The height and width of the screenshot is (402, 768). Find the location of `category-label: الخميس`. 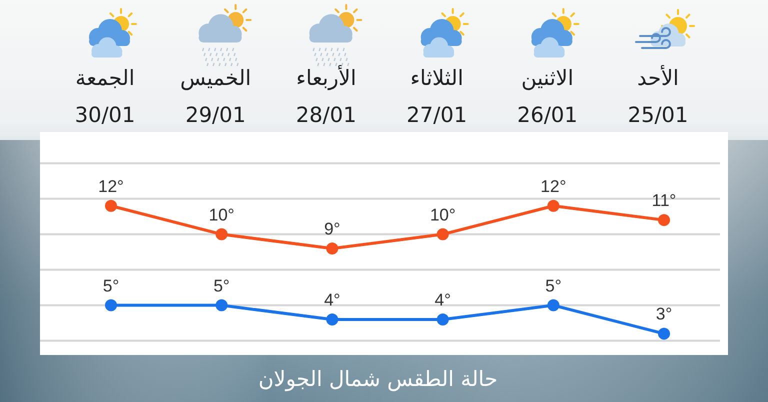

category-label: الخميس is located at coordinates (216, 78).